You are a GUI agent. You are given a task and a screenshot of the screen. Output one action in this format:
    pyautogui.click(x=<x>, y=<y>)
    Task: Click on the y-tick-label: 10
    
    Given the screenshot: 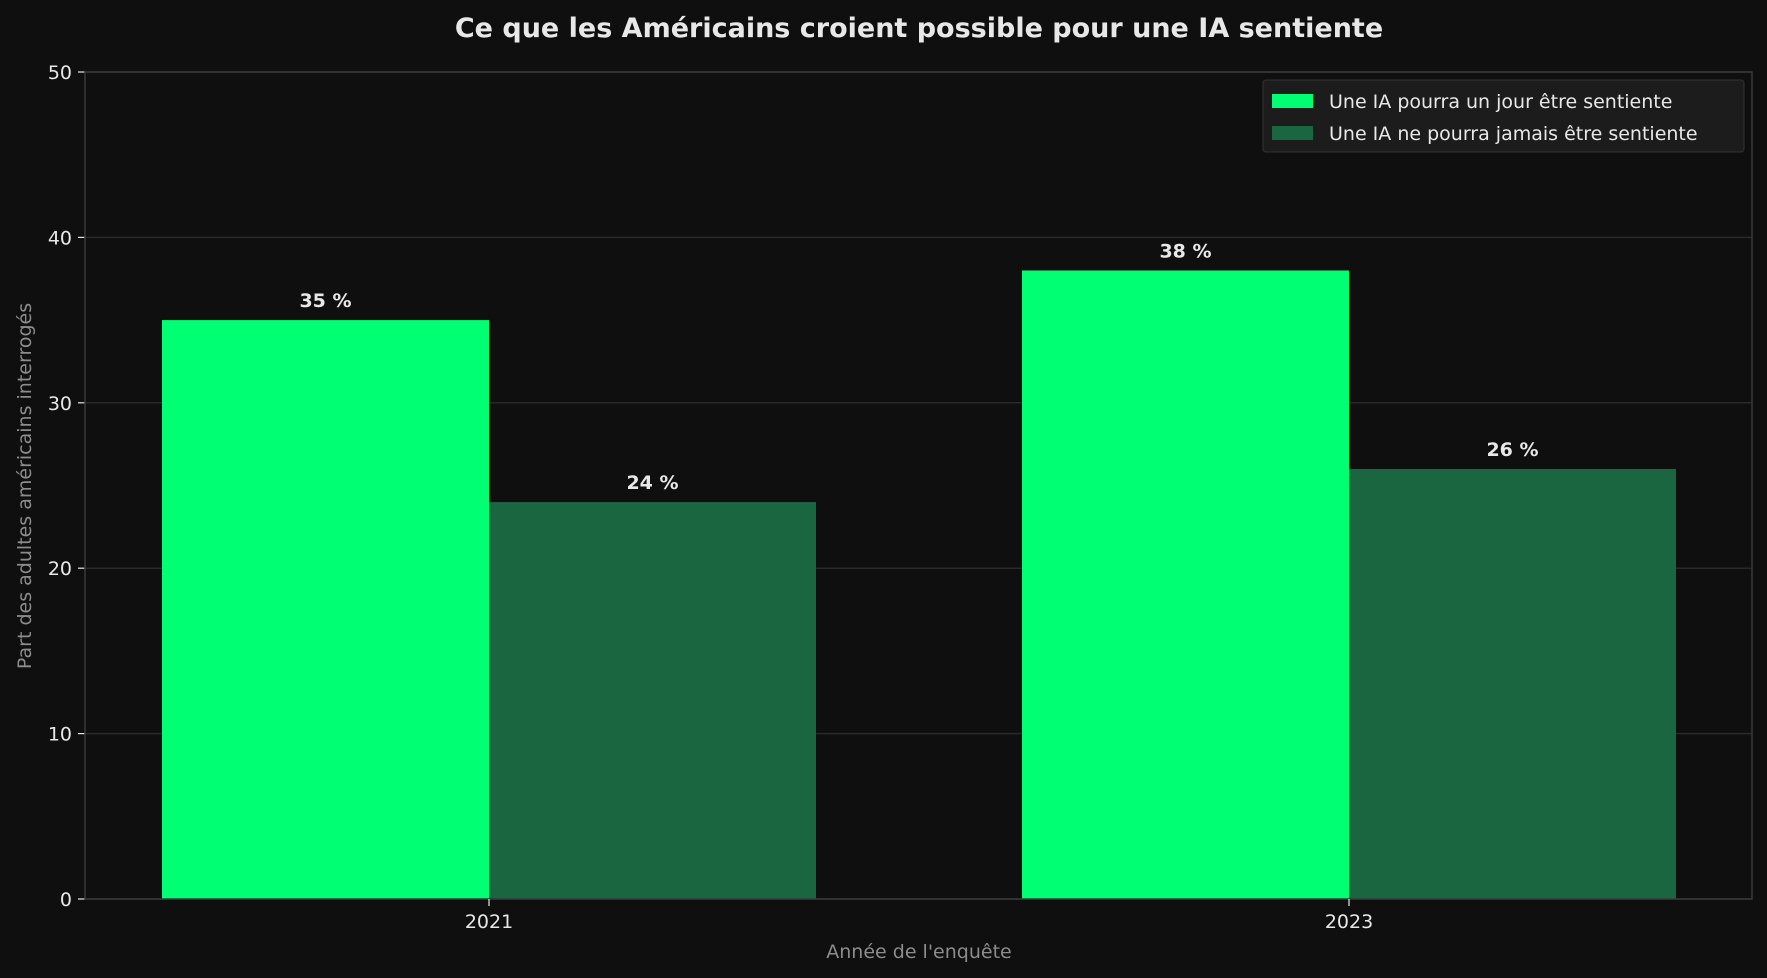 What is the action you would take?
    pyautogui.click(x=60, y=735)
    